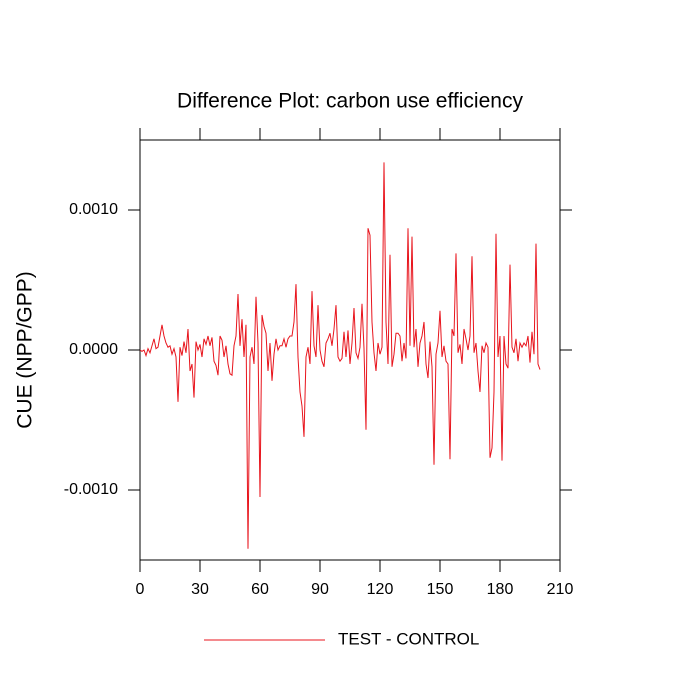 The image size is (700, 700). I want to click on y-tick-label: 0.0000, so click(93, 349).